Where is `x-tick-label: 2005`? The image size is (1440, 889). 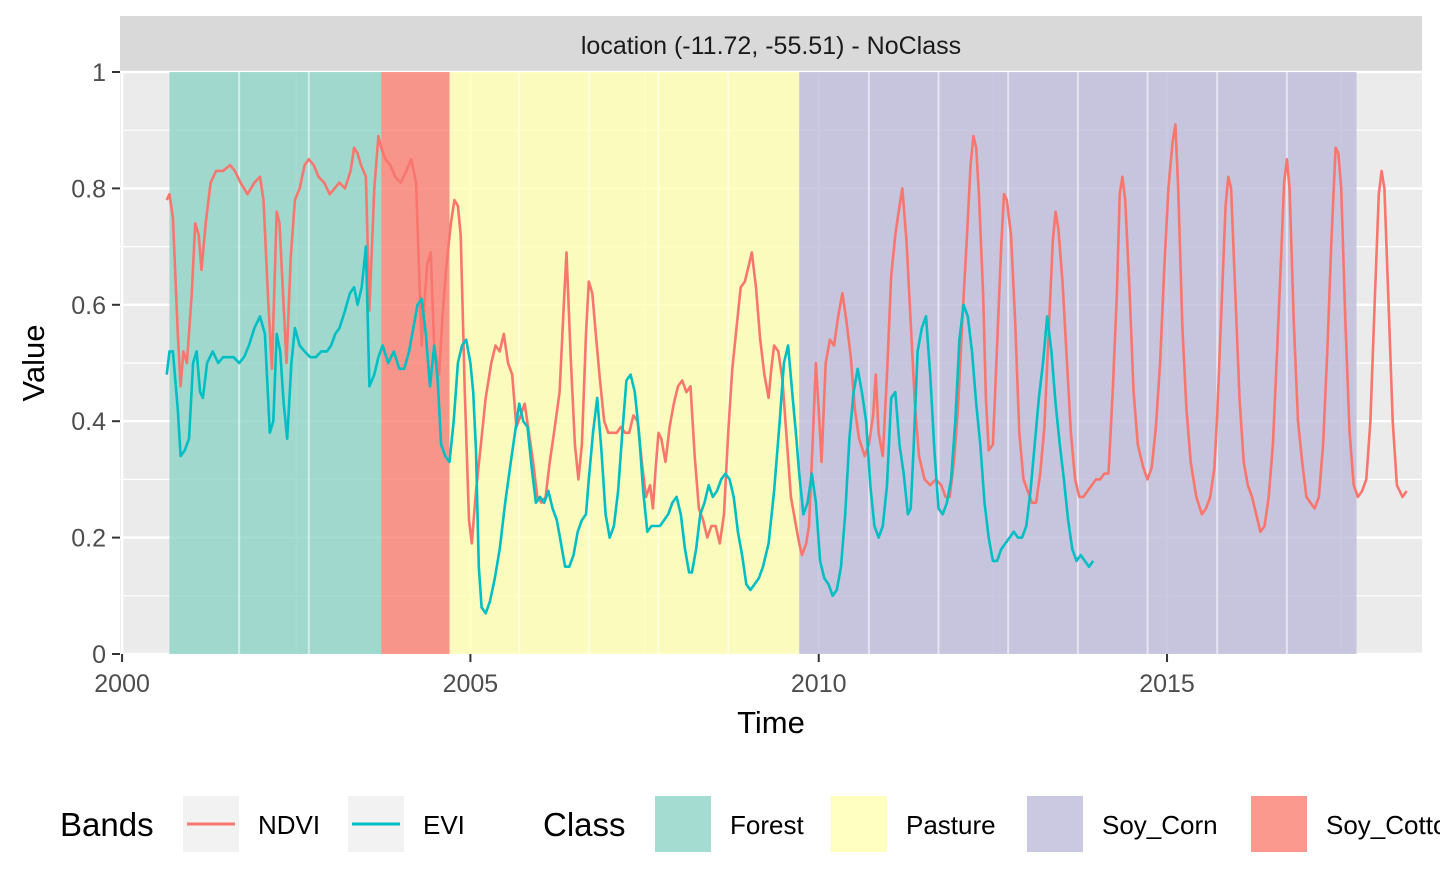 x-tick-label: 2005 is located at coordinates (471, 684).